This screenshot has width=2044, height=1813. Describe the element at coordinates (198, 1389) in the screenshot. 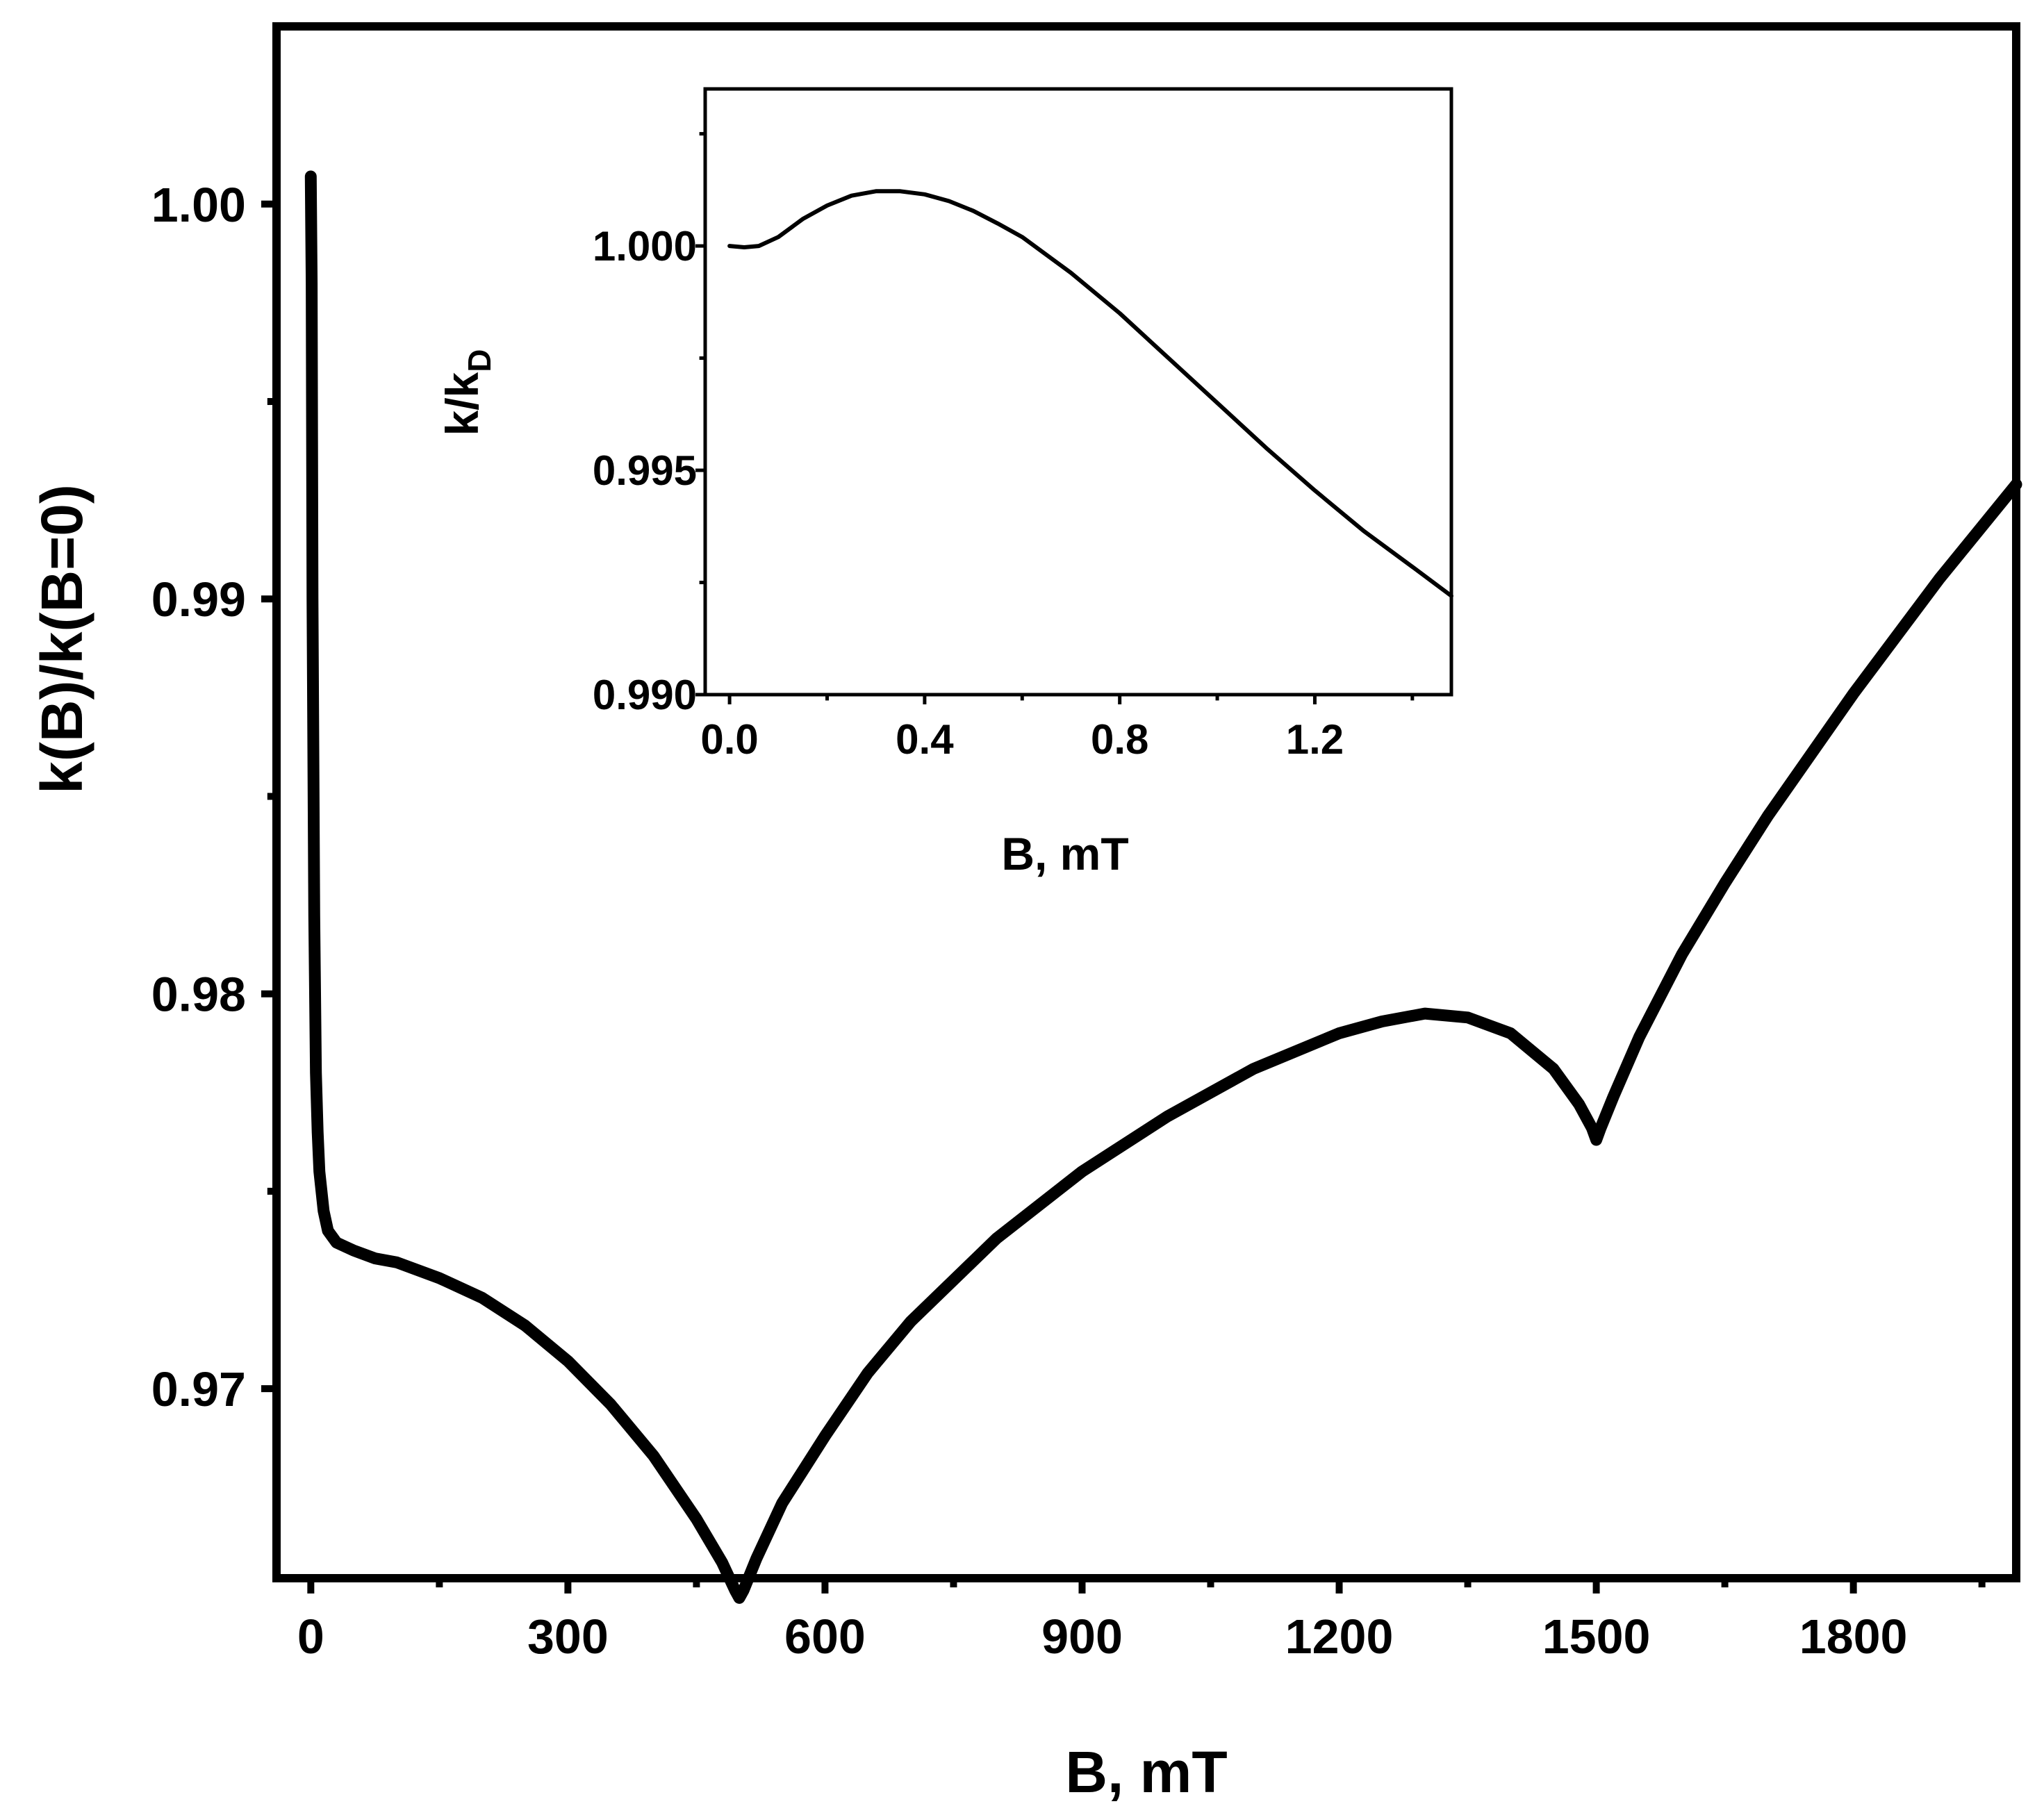

I see `main-y-tick-label: 0.97` at that location.